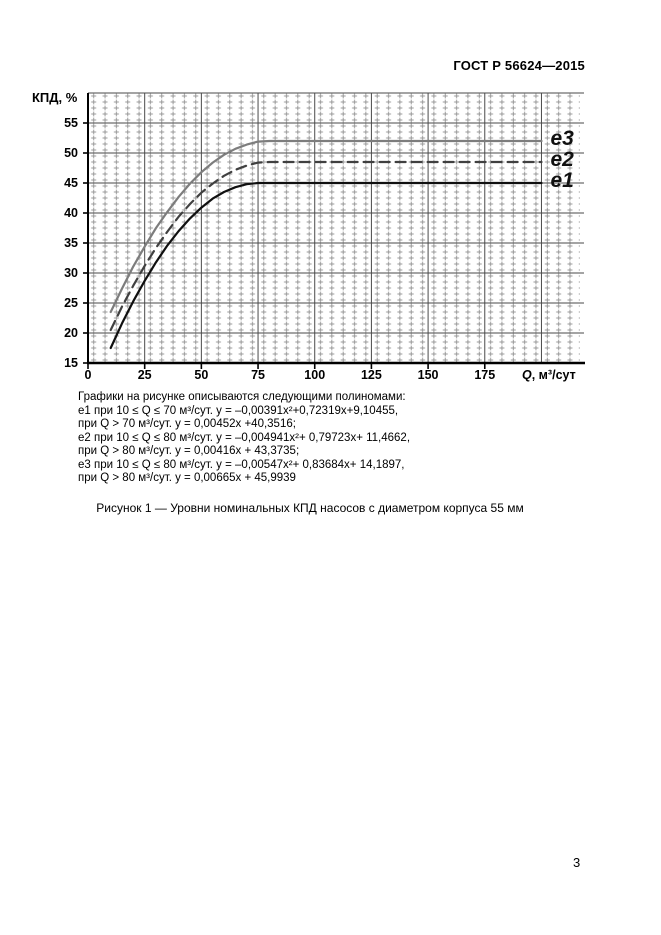 This screenshot has width=661, height=935. What do you see at coordinates (71, 213) in the screenshot?
I see `y-tick-label: 40` at bounding box center [71, 213].